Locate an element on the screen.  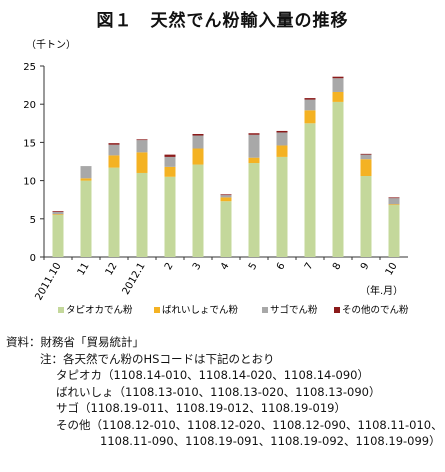
source-line: 資料： 財務省「貿易統計」 is located at coordinates (224, 342).